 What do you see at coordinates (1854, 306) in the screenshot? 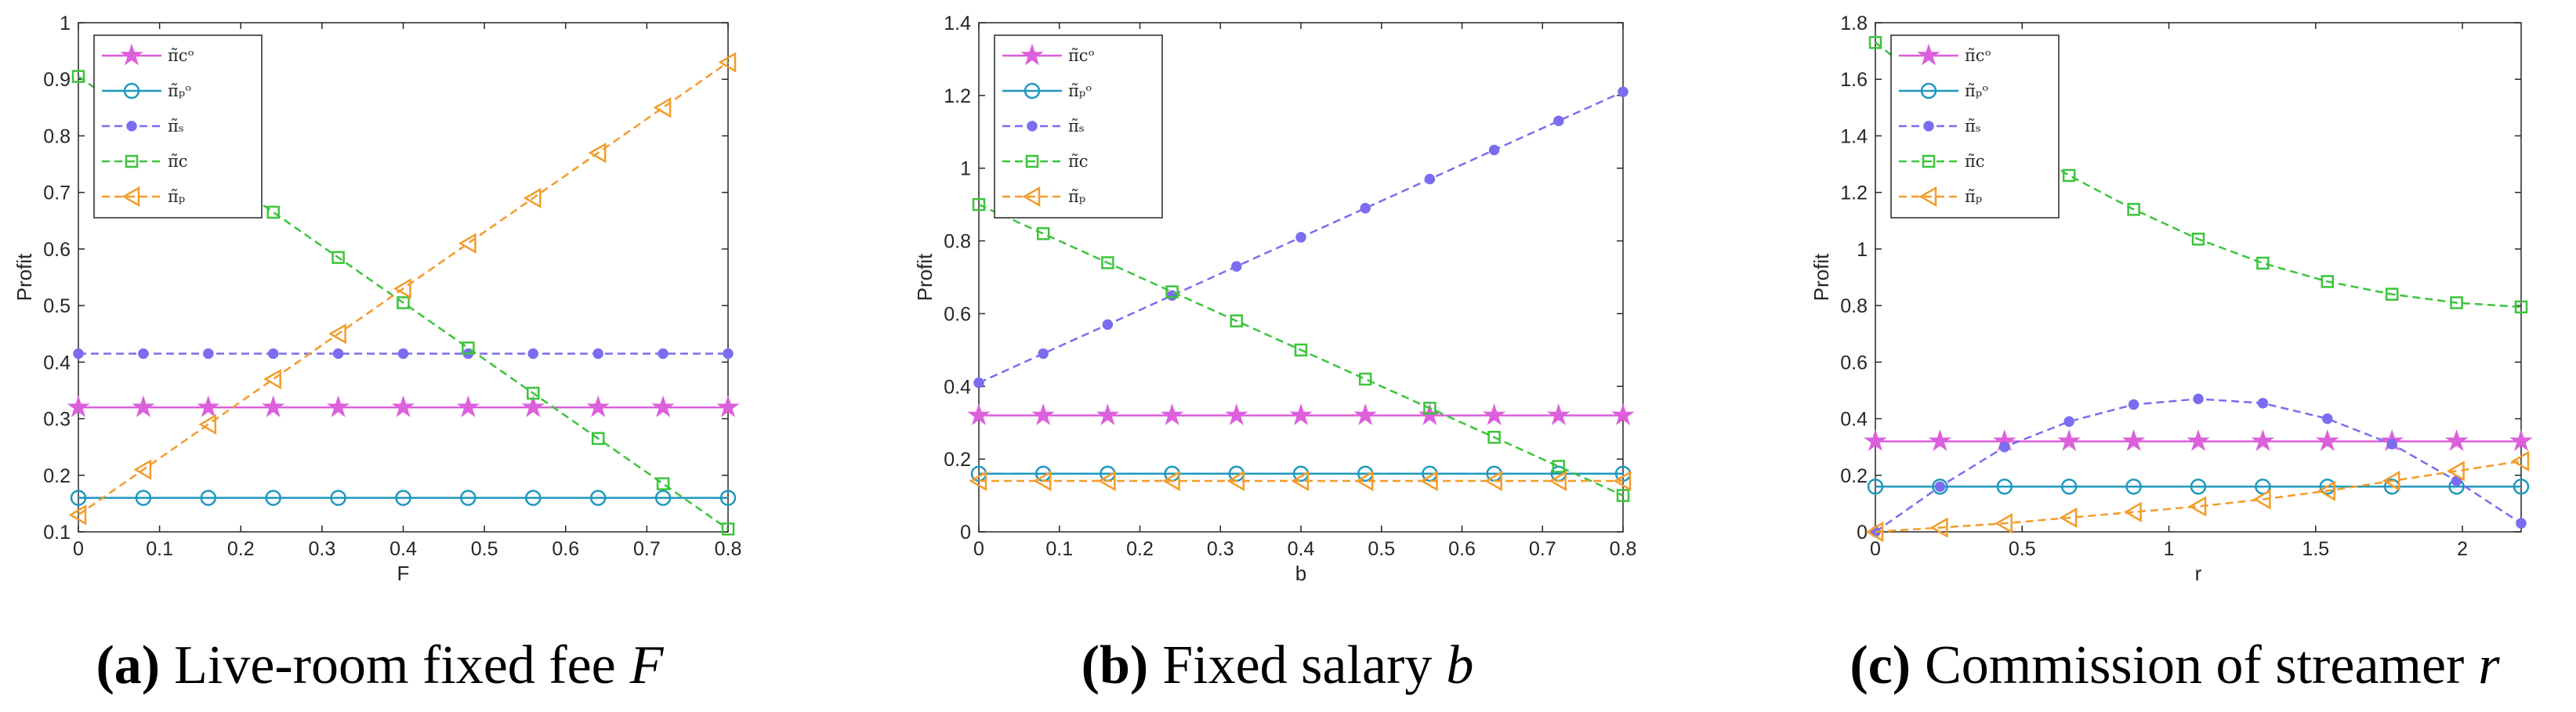
I see `y-tick-label: 0.8` at bounding box center [1854, 306].